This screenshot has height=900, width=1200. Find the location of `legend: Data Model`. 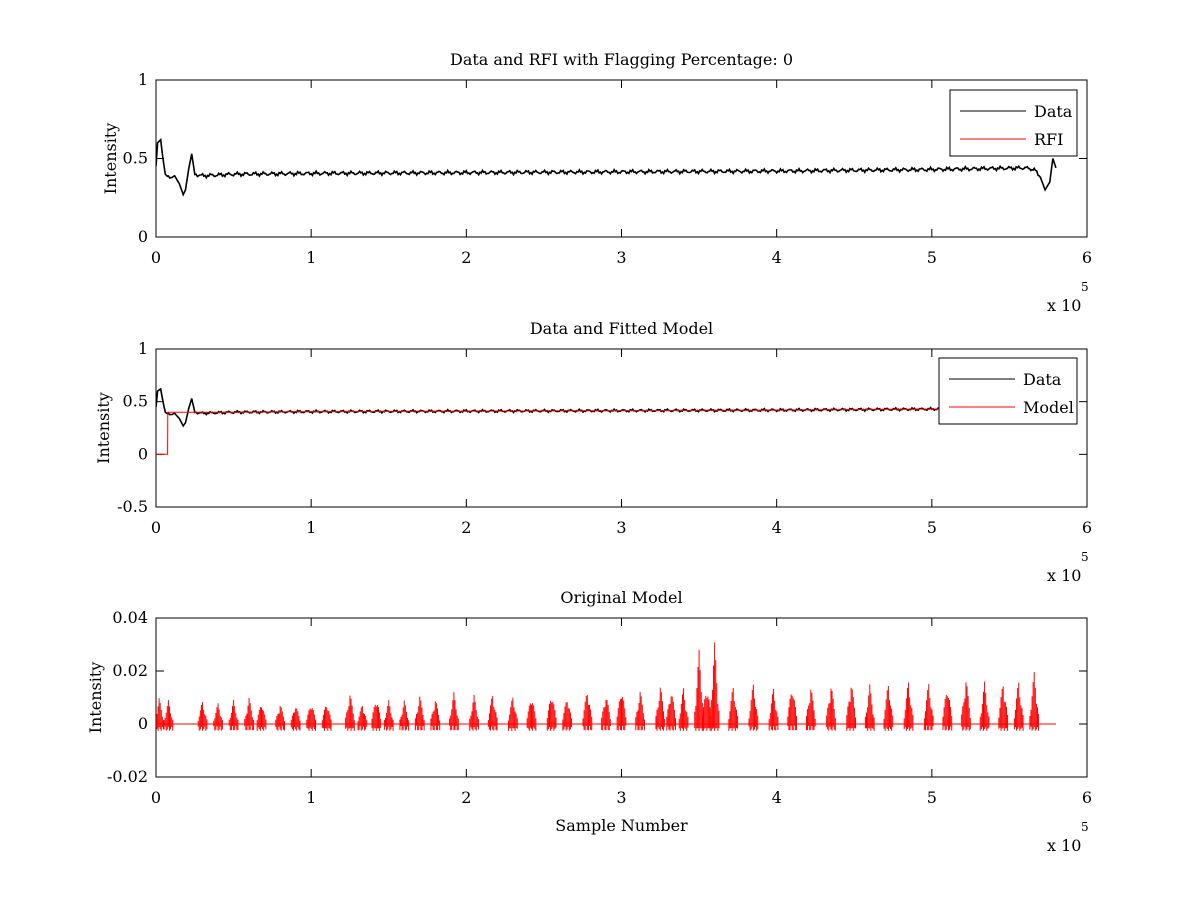

legend: Data Model is located at coordinates (1008, 391).